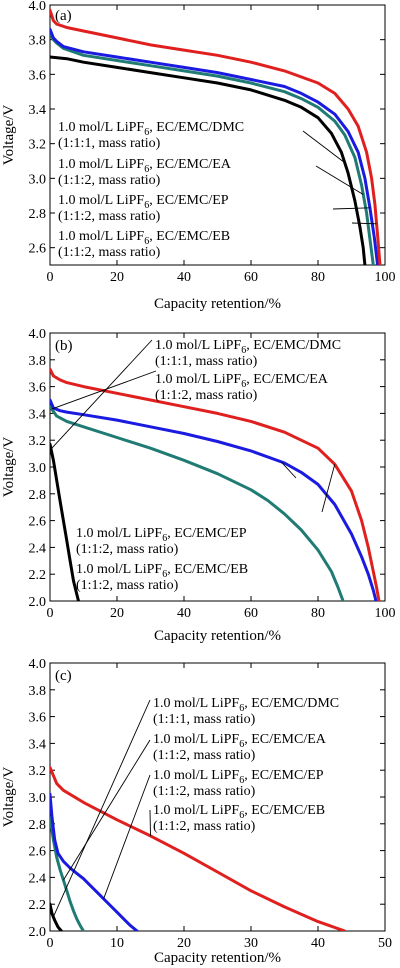 This screenshot has height=968, width=400. Describe the element at coordinates (385, 277) in the screenshot. I see `x-tick-label: 100` at that location.